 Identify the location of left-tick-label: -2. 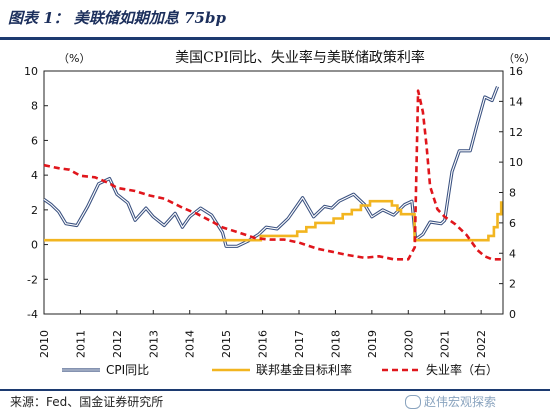
(32, 279).